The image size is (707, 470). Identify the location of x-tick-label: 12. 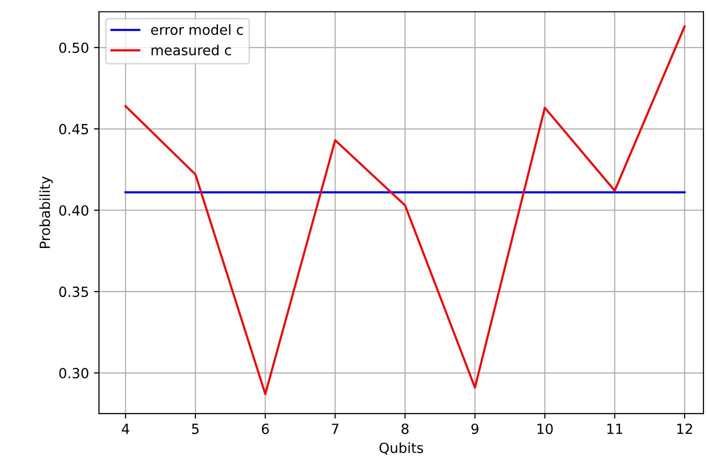
(684, 429).